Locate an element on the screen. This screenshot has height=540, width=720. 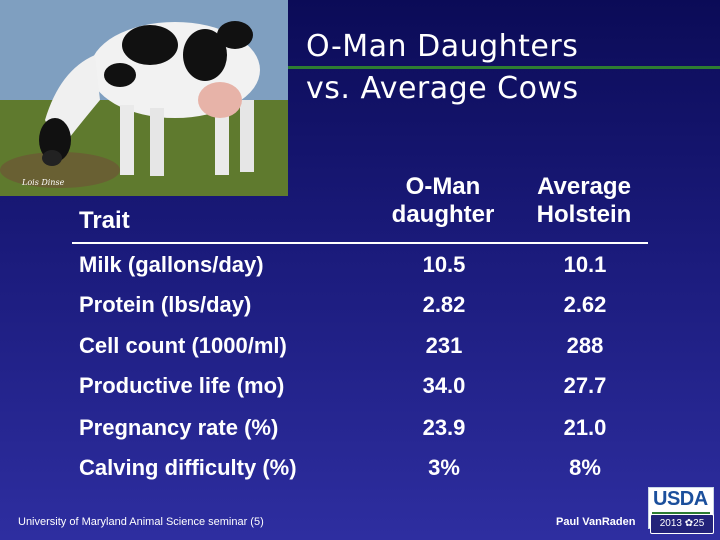
cow-photo: Lois Dinse is located at coordinates (144, 98).